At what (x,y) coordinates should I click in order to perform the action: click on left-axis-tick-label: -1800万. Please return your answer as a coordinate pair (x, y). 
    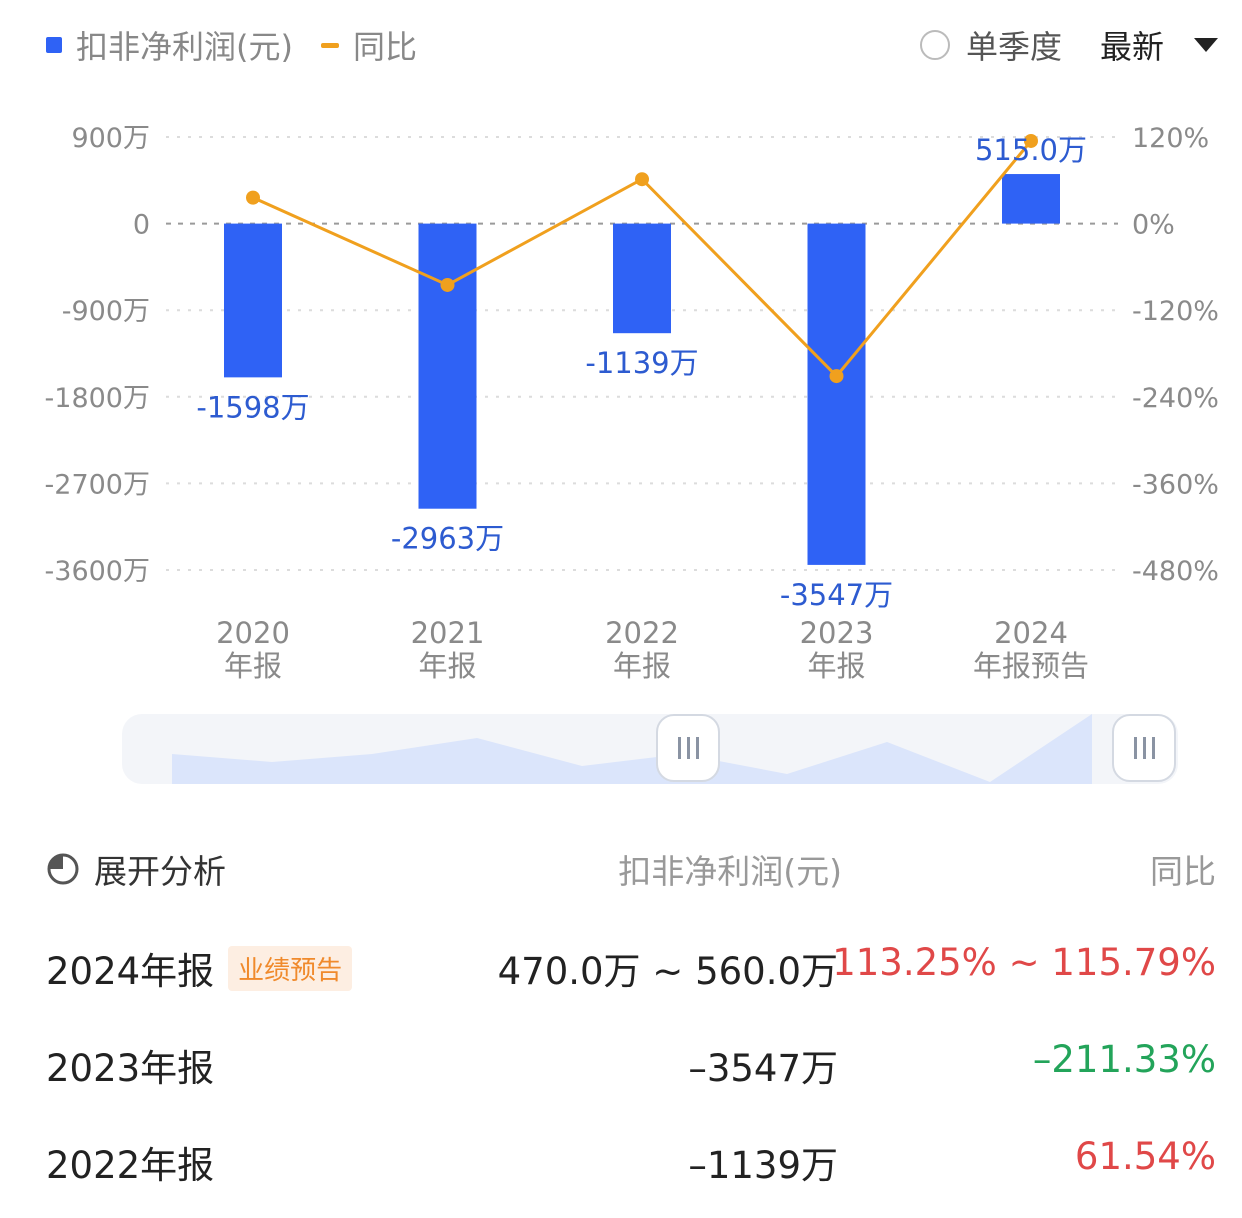
    Looking at the image, I should click on (97, 398).